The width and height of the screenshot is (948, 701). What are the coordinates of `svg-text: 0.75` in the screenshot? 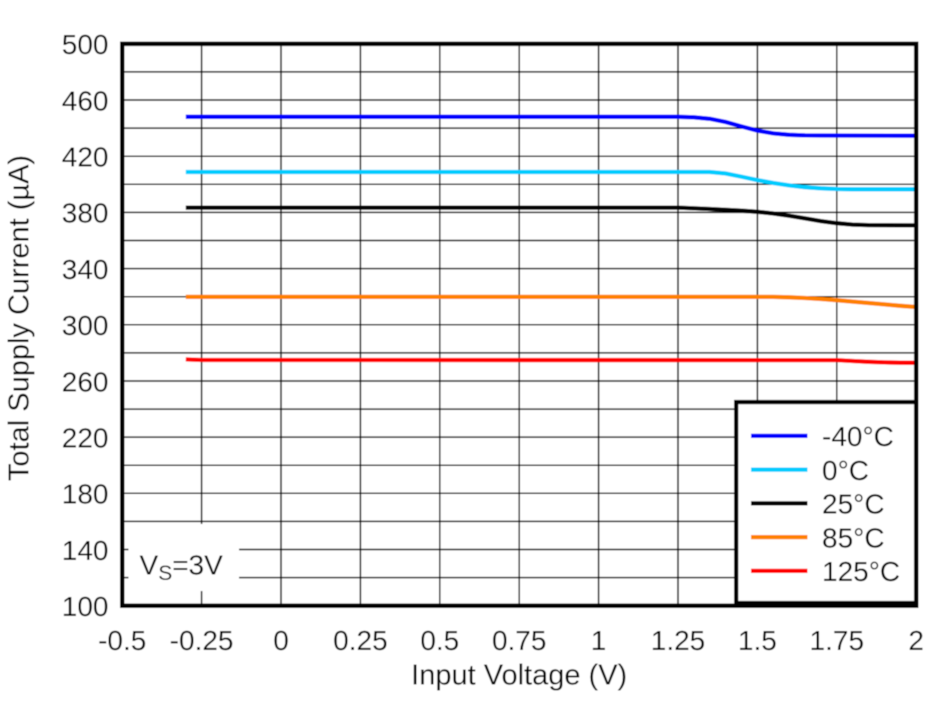 It's located at (519, 640).